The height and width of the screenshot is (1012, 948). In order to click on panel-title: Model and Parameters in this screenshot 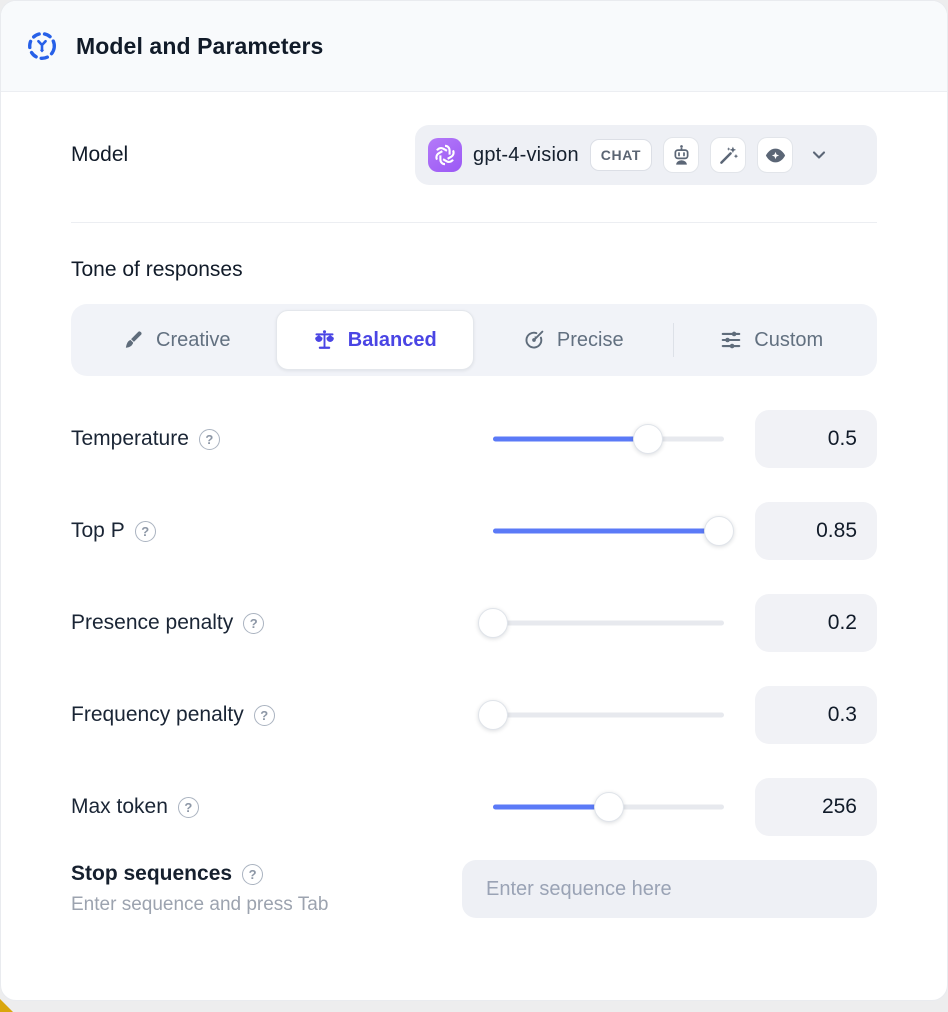, I will do `click(200, 45)`.